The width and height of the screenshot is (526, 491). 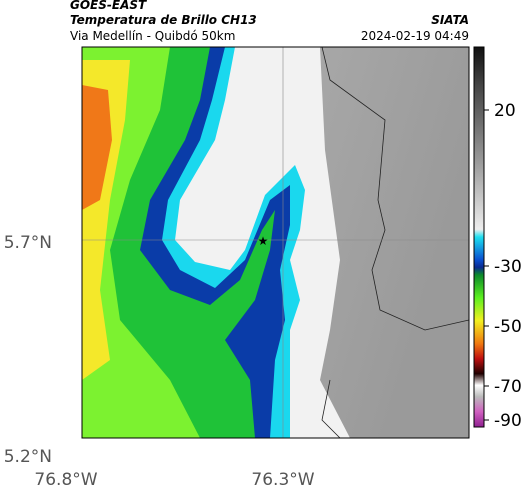 What do you see at coordinates (497, 238) in the screenshot?
I see `colorbar: 20 -30 -50 -70 -90` at bounding box center [497, 238].